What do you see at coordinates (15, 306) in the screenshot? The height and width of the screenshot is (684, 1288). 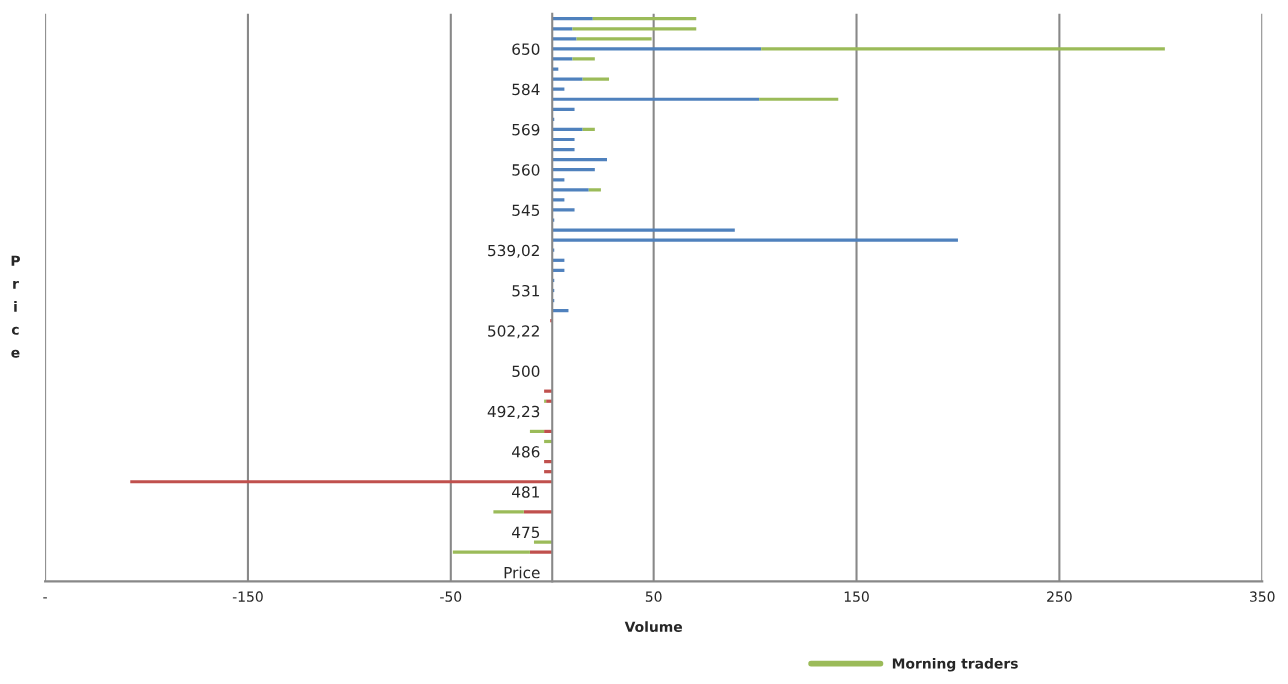 I see `y-axis-title: Price` at bounding box center [15, 306].